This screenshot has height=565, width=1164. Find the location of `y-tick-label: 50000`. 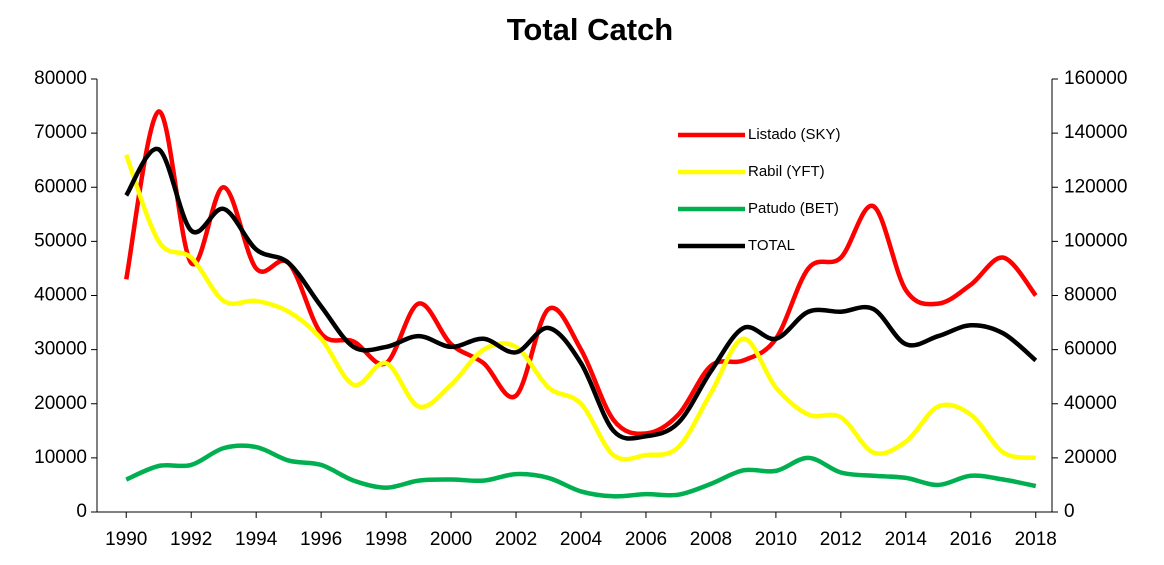

y-tick-label: 50000 is located at coordinates (60, 240).